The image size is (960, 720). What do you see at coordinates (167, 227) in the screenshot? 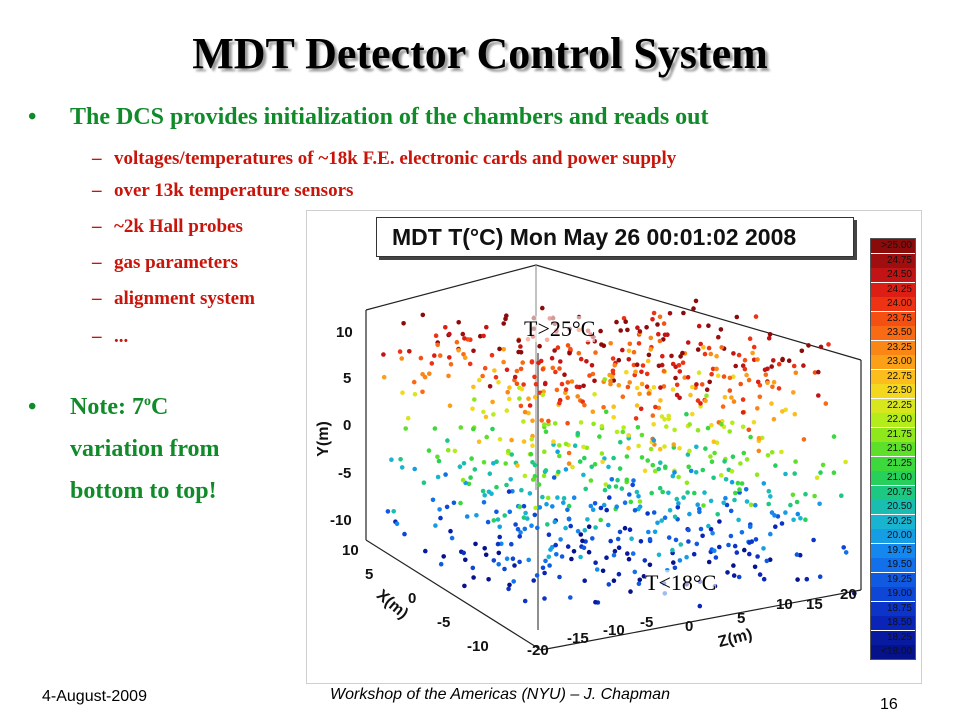
I see `sub-item: – ~2k Hall probes` at bounding box center [167, 227].